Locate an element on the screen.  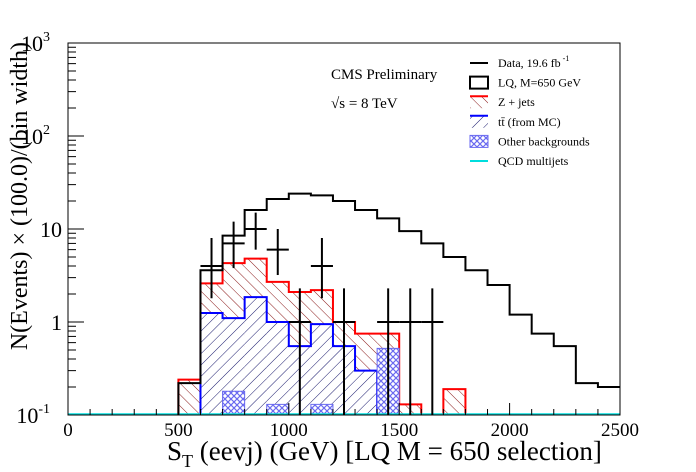
x-axis-label: ST (eevj) (GeV) [LQ M = 650 selection] is located at coordinates (384, 453).